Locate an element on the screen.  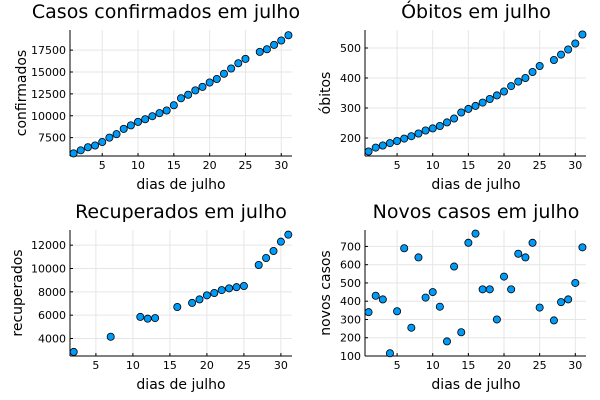
chart-1-ytick-label: 7500 is located at coordinates (52, 138).